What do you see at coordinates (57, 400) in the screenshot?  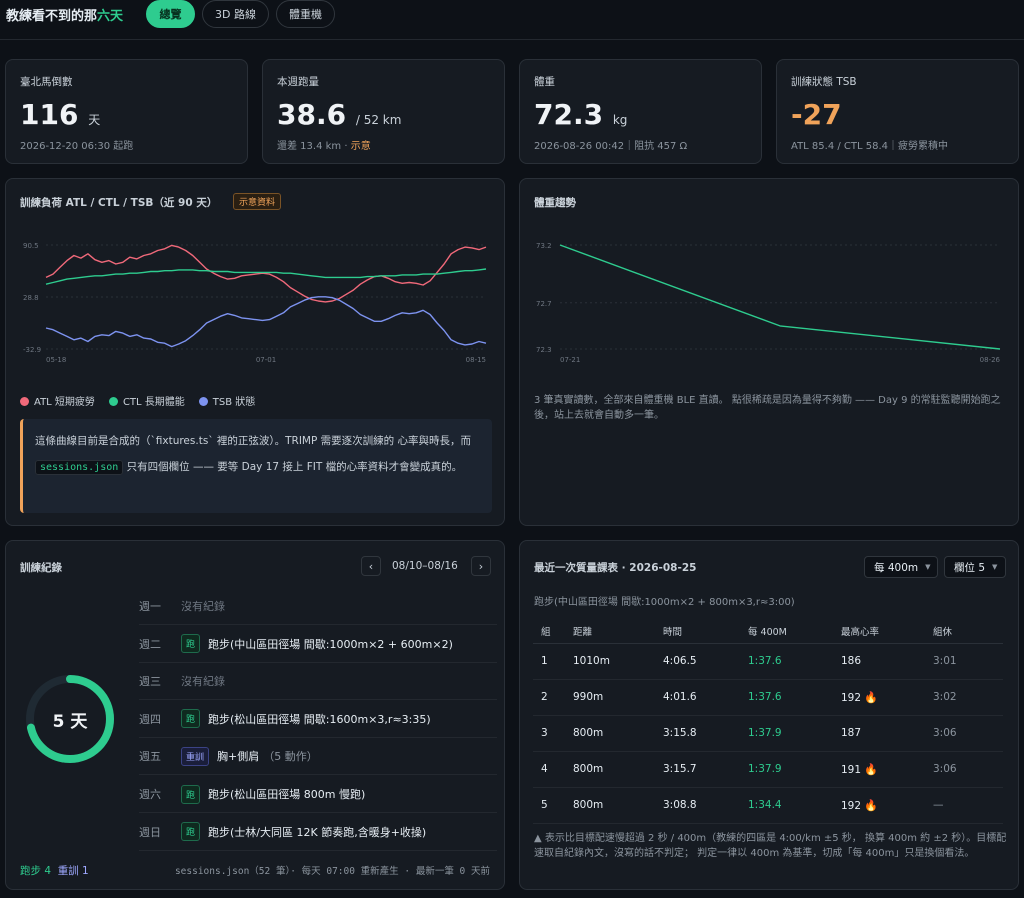 I see `legend-atl: ATL 短期疲勞` at bounding box center [57, 400].